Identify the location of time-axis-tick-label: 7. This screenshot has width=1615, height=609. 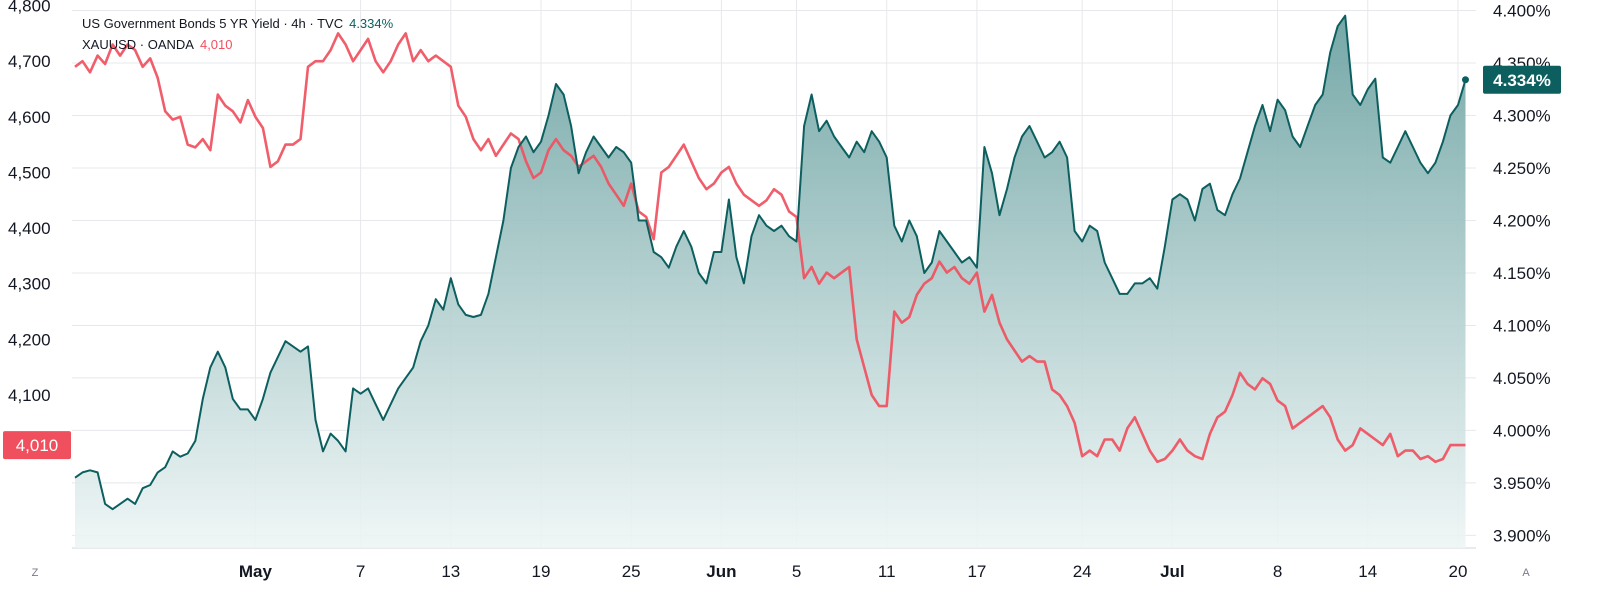
(360, 571).